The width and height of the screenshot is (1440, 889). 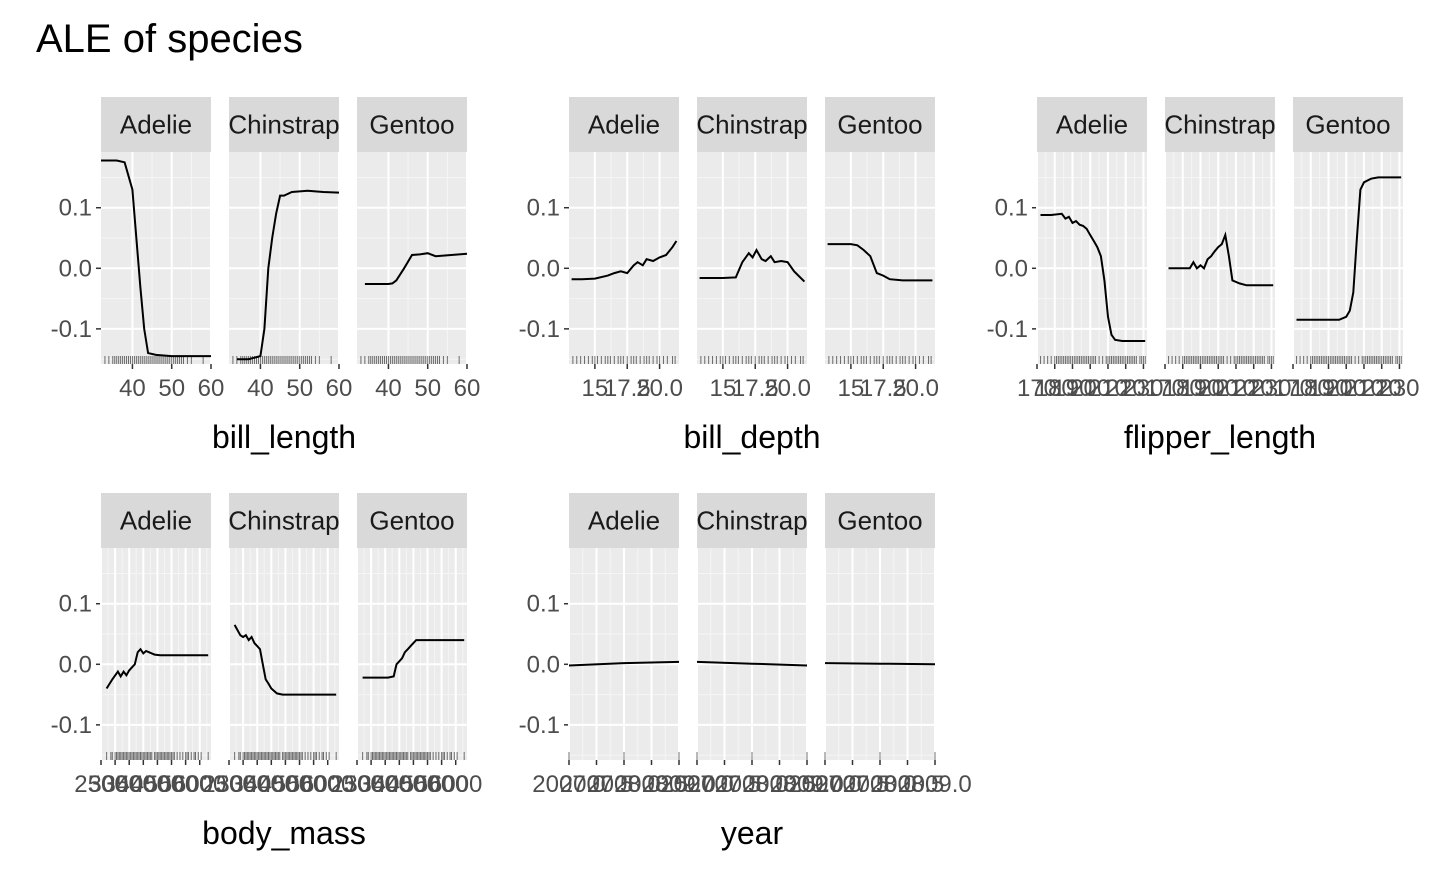 What do you see at coordinates (752, 833) in the screenshot?
I see `x-axis-title: year` at bounding box center [752, 833].